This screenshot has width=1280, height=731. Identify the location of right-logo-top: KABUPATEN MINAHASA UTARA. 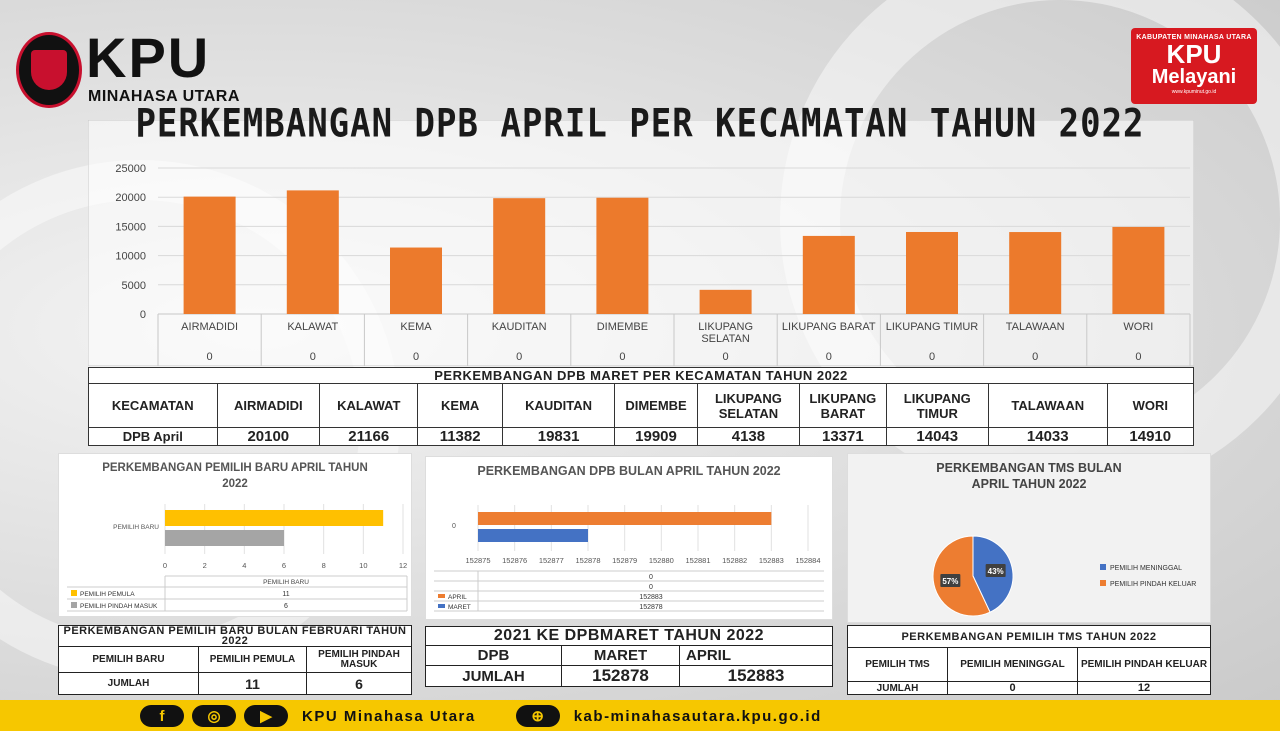
(1194, 37).